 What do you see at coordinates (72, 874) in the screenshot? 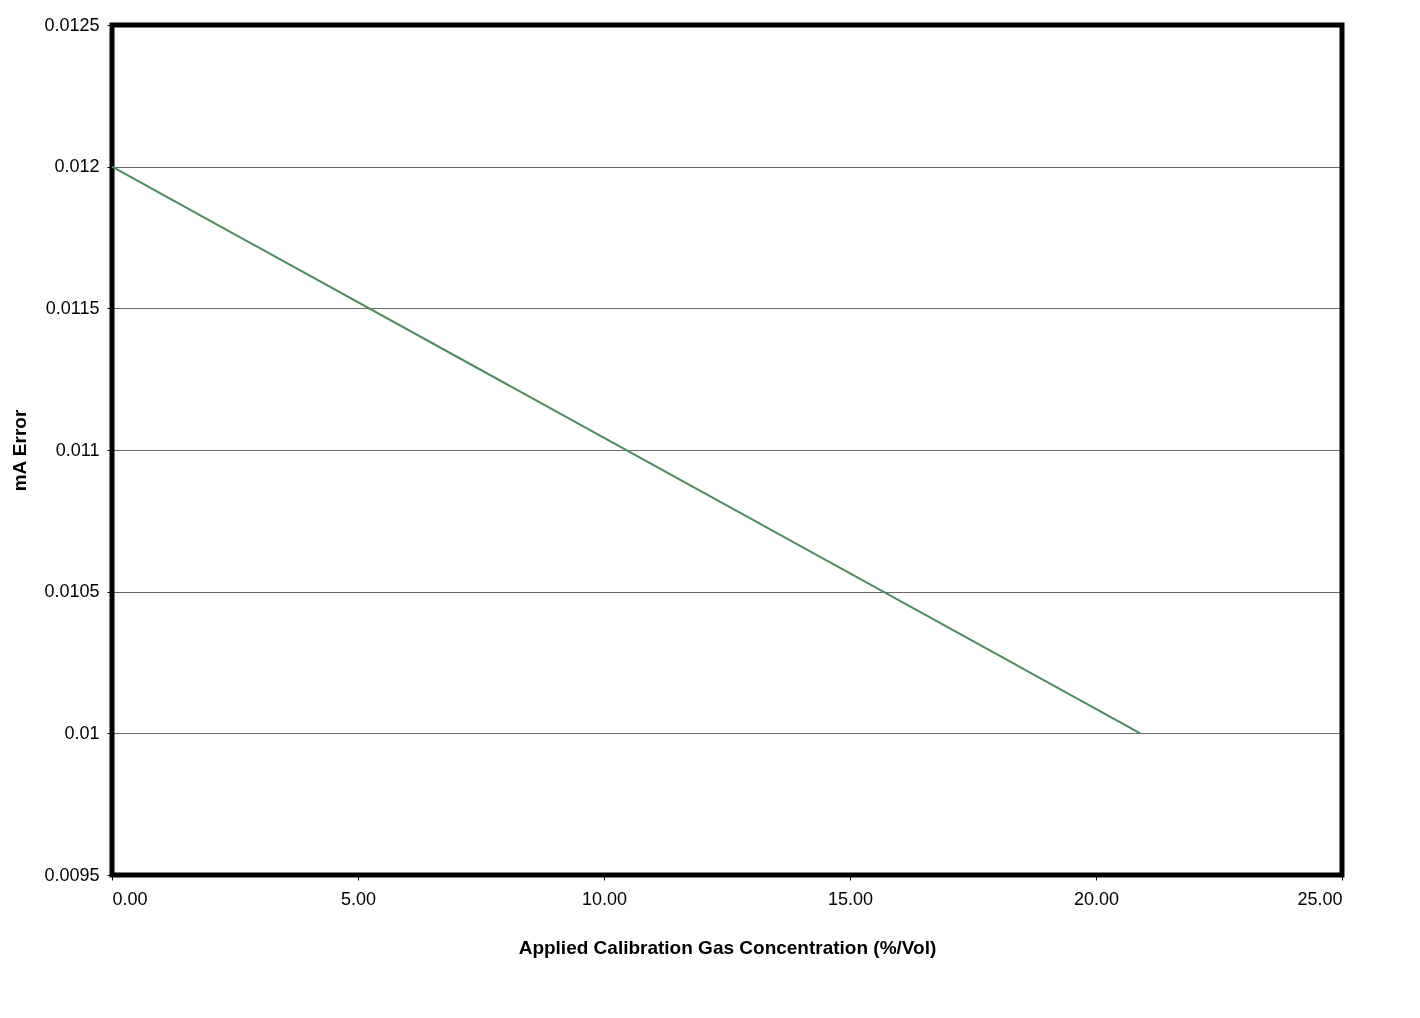
I see `y-tick-label: 0.0095` at bounding box center [72, 874].